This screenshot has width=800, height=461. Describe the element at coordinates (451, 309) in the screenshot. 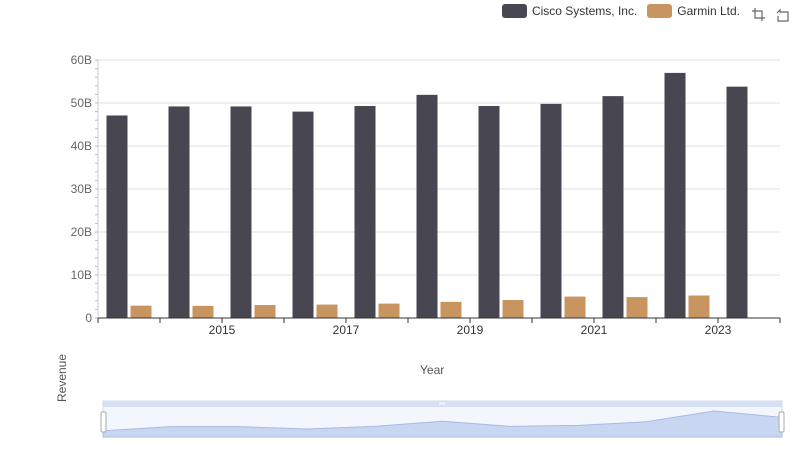

I see `bar-garmin-2019` at that location.